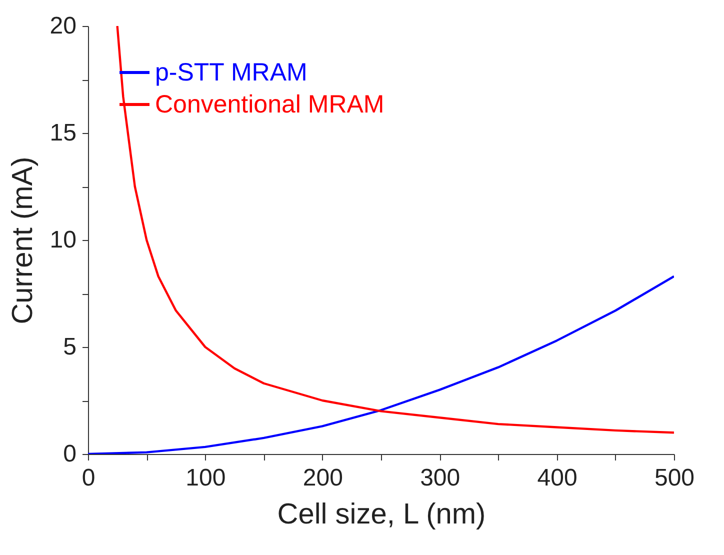  What do you see at coordinates (69, 454) in the screenshot?
I see `y-tick-label: 0` at bounding box center [69, 454].